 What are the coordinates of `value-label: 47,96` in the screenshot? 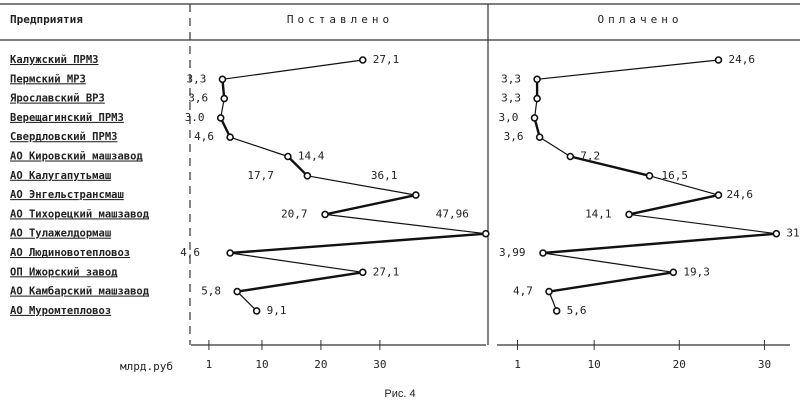 It's located at (452, 214).